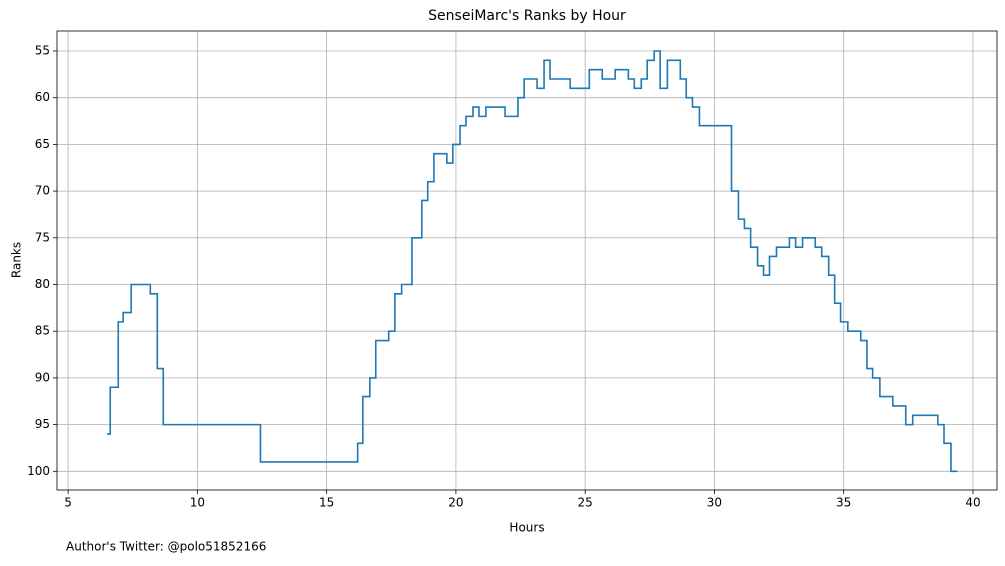 This screenshot has width=1005, height=566. Describe the element at coordinates (843, 503) in the screenshot. I see `x-tick-label: 35` at that location.